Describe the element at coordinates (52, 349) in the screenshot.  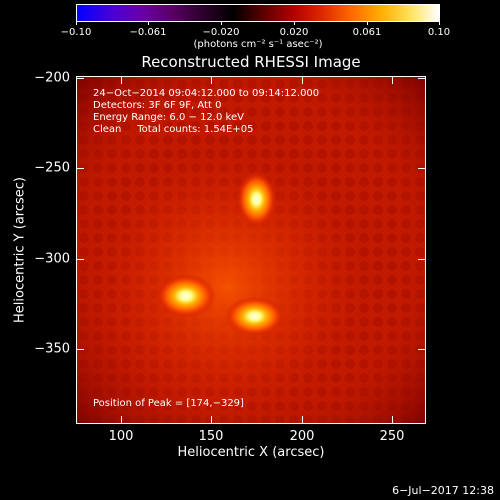
I see `y-tick-label: −350` at that location.